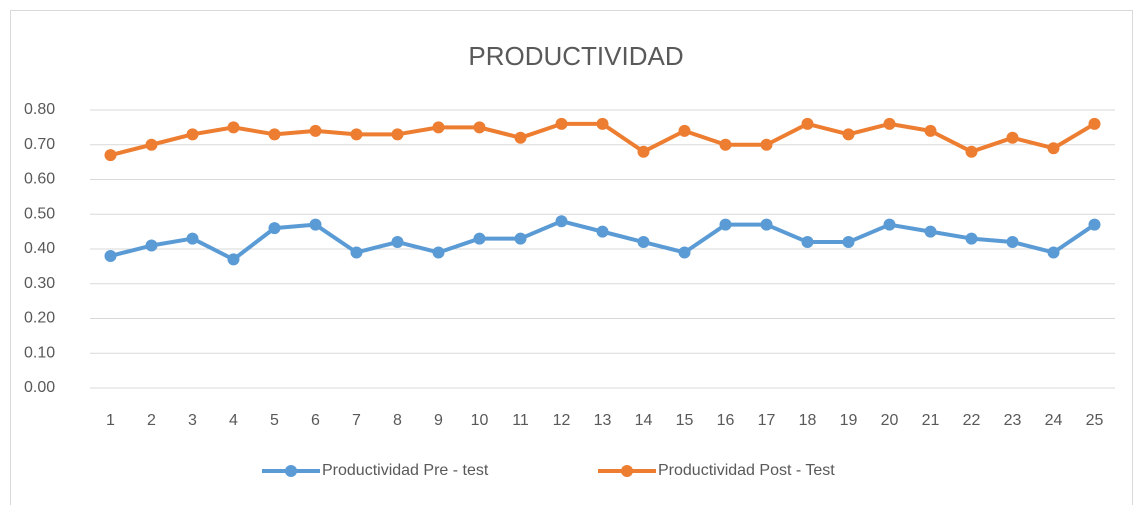 The height and width of the screenshot is (505, 1134). I want to click on legend-label: Productividad Pre - test, so click(405, 470).